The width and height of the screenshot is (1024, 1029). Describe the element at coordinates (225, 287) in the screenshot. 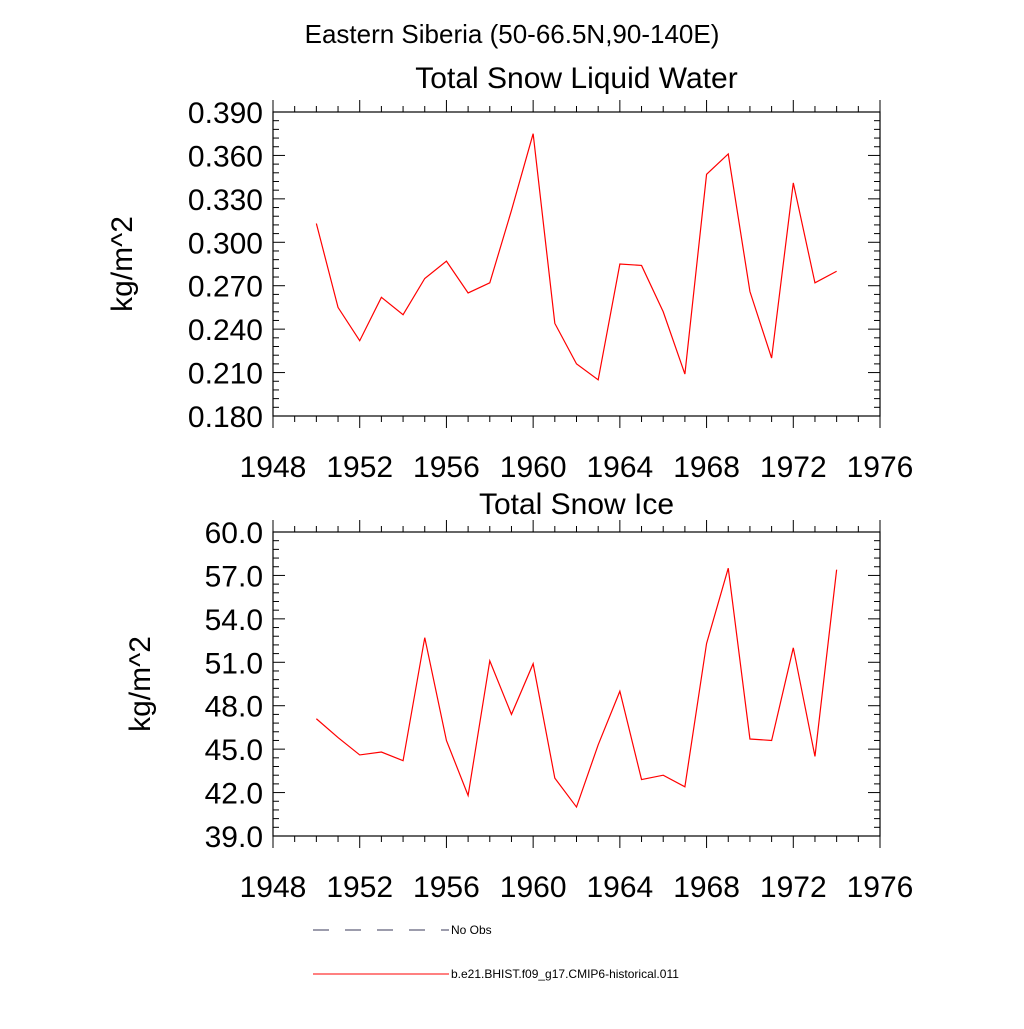

I see `y-tick-label: 0.270` at that location.